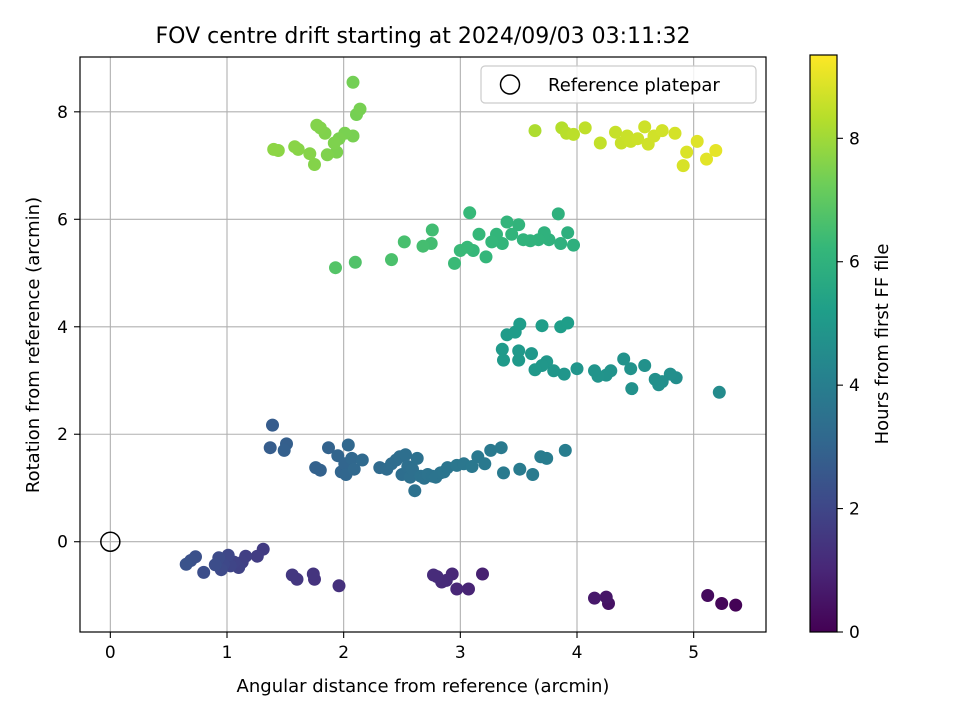 This screenshot has width=960, height=720. Describe the element at coordinates (854, 139) in the screenshot. I see `colorbar-tick-label: 8` at that location.